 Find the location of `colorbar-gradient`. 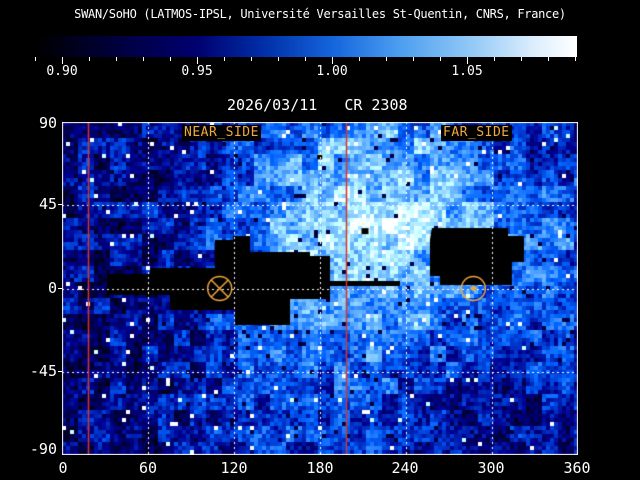

colorbar-gradient is located at coordinates (306, 46).